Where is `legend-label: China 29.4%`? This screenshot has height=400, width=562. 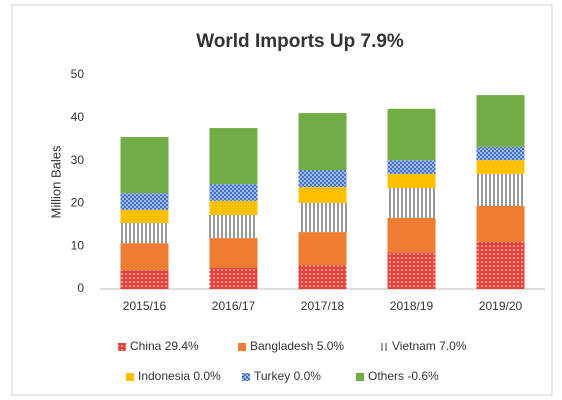 legend-label: China 29.4% is located at coordinates (164, 346).